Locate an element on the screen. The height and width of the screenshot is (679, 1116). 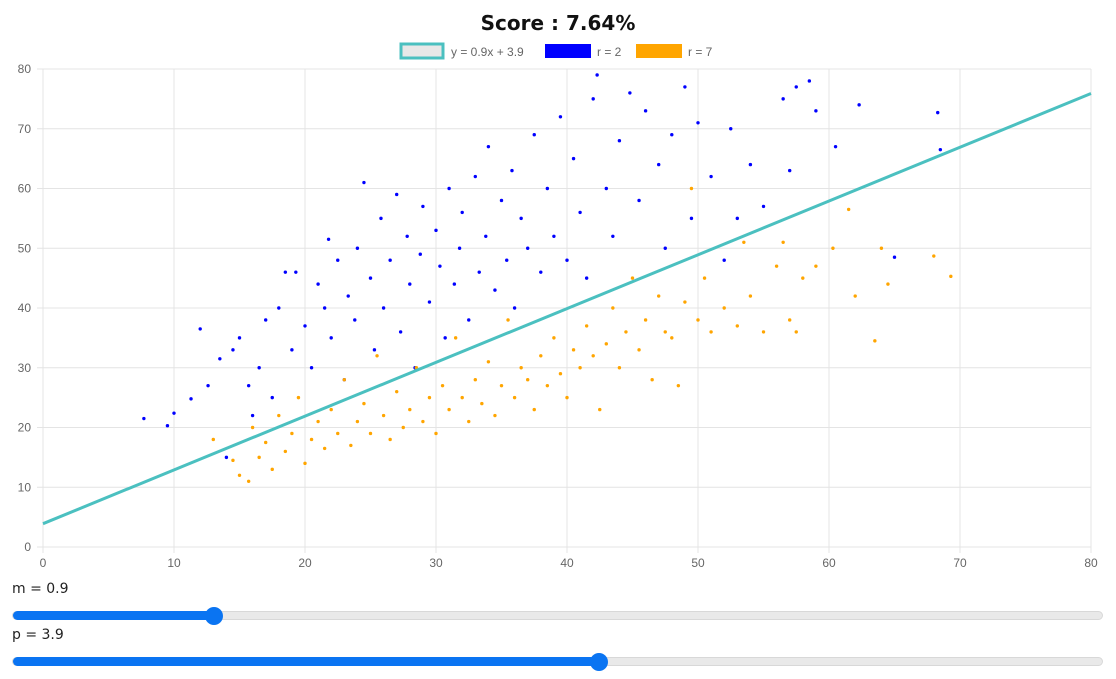
legend-swatch-r2 is located at coordinates (568, 51).